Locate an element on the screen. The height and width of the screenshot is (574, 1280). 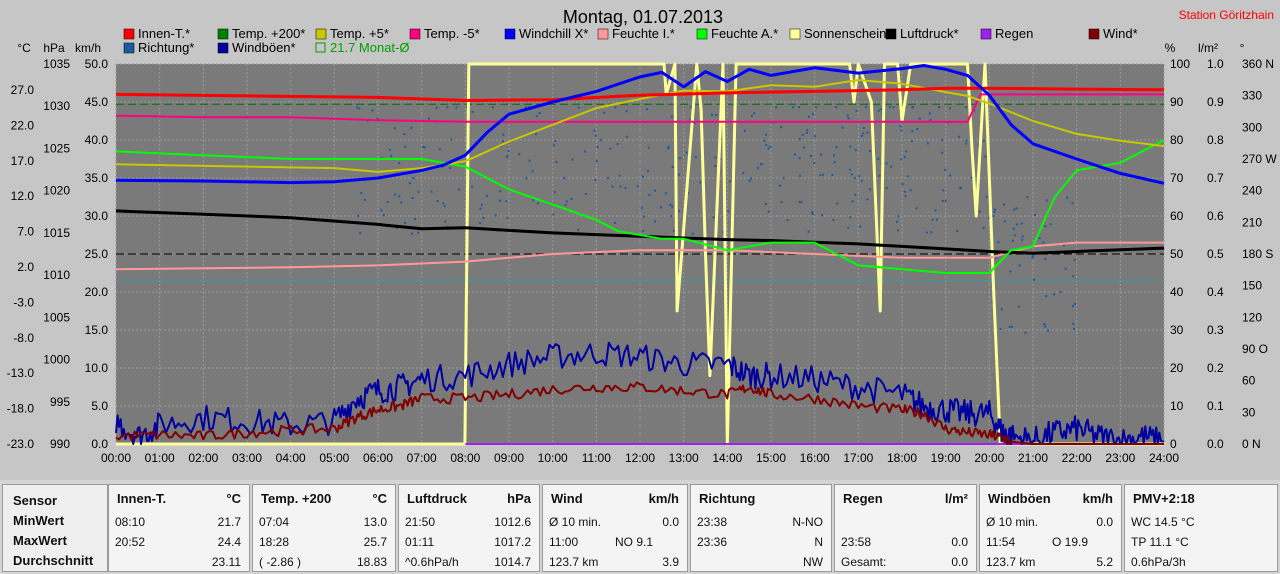
x-tick-label: 16:00 is located at coordinates (815, 458).